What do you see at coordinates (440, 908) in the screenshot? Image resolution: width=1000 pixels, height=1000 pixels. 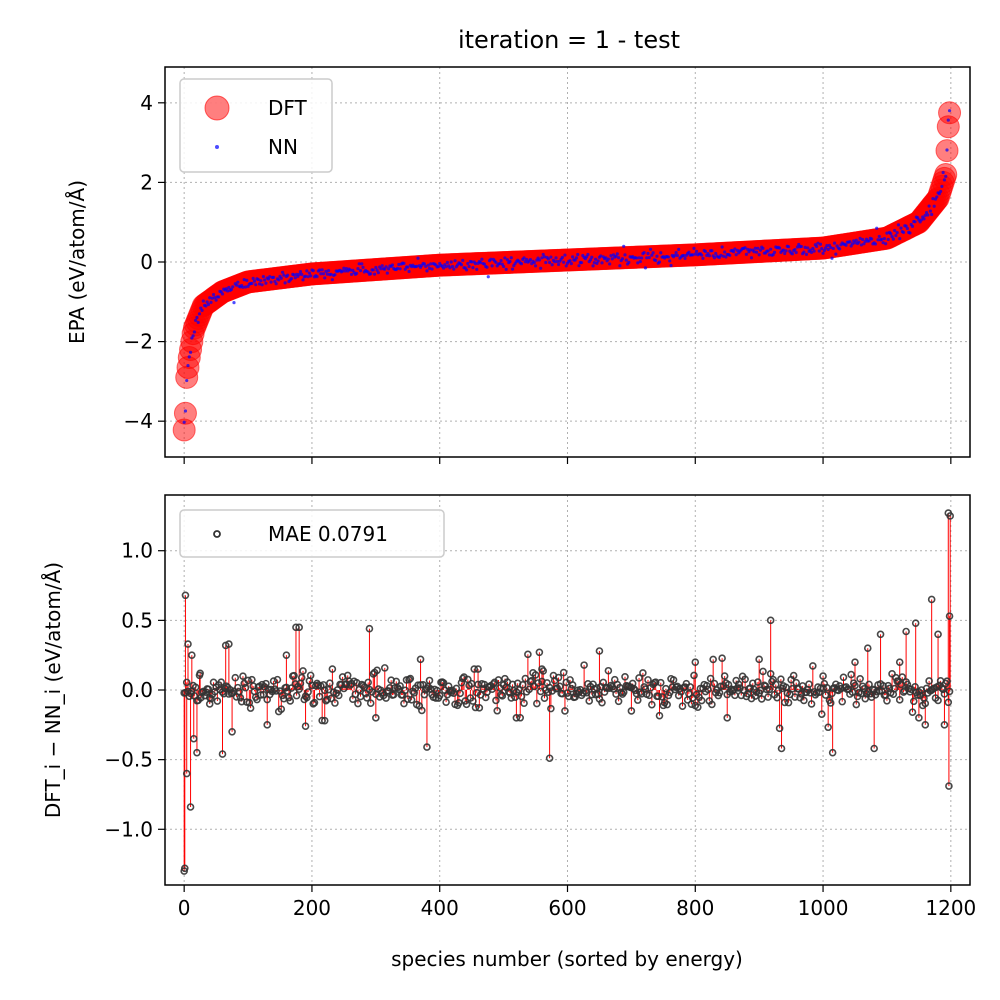 I see `x-tick-label: 400` at bounding box center [440, 908].